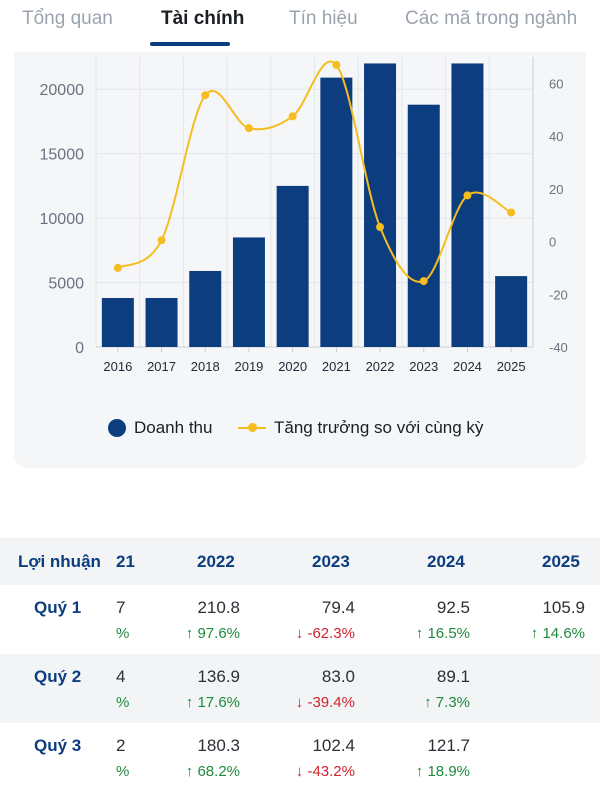 The image size is (600, 800). Describe the element at coordinates (380, 366) in the screenshot. I see `x-axis-tick-label: 2022` at that location.